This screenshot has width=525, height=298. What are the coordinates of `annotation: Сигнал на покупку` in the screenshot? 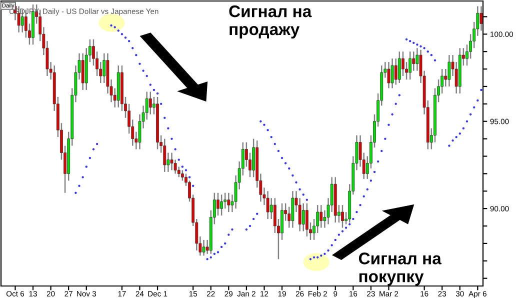 It's located at (400, 269).